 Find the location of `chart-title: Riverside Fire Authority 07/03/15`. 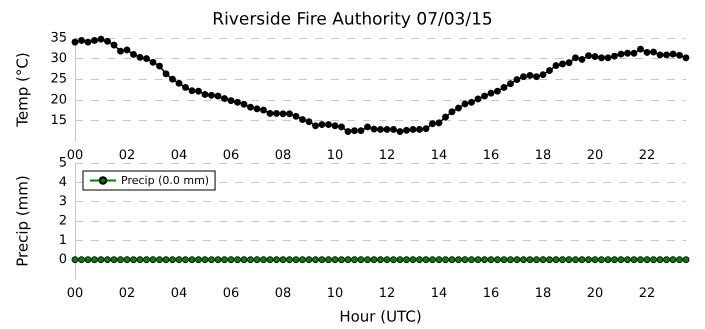

chart-title: Riverside Fire Authority 07/03/15 is located at coordinates (352, 20).